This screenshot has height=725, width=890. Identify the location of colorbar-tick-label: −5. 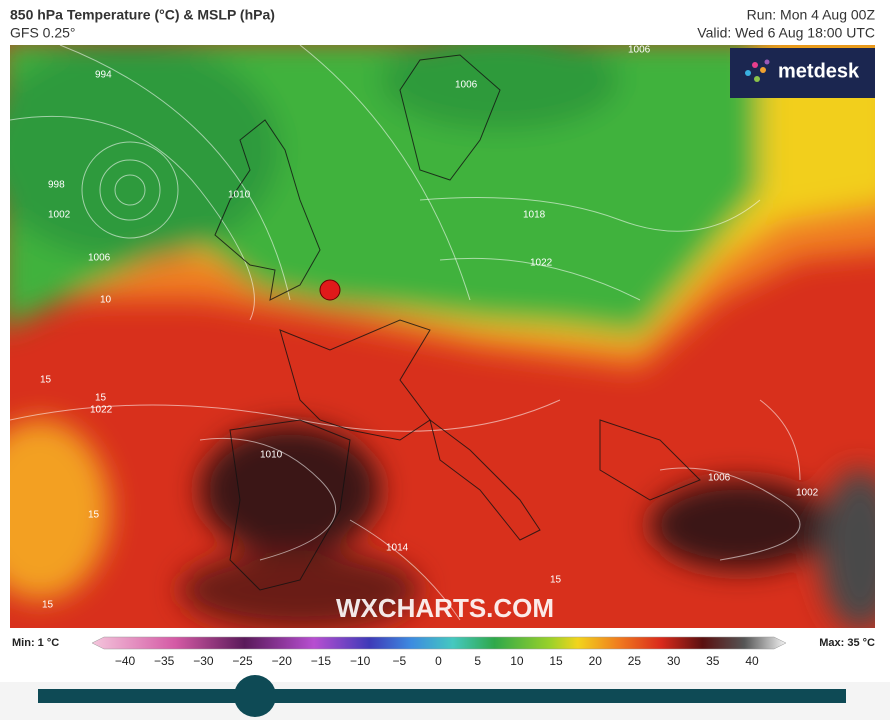
(399, 661).